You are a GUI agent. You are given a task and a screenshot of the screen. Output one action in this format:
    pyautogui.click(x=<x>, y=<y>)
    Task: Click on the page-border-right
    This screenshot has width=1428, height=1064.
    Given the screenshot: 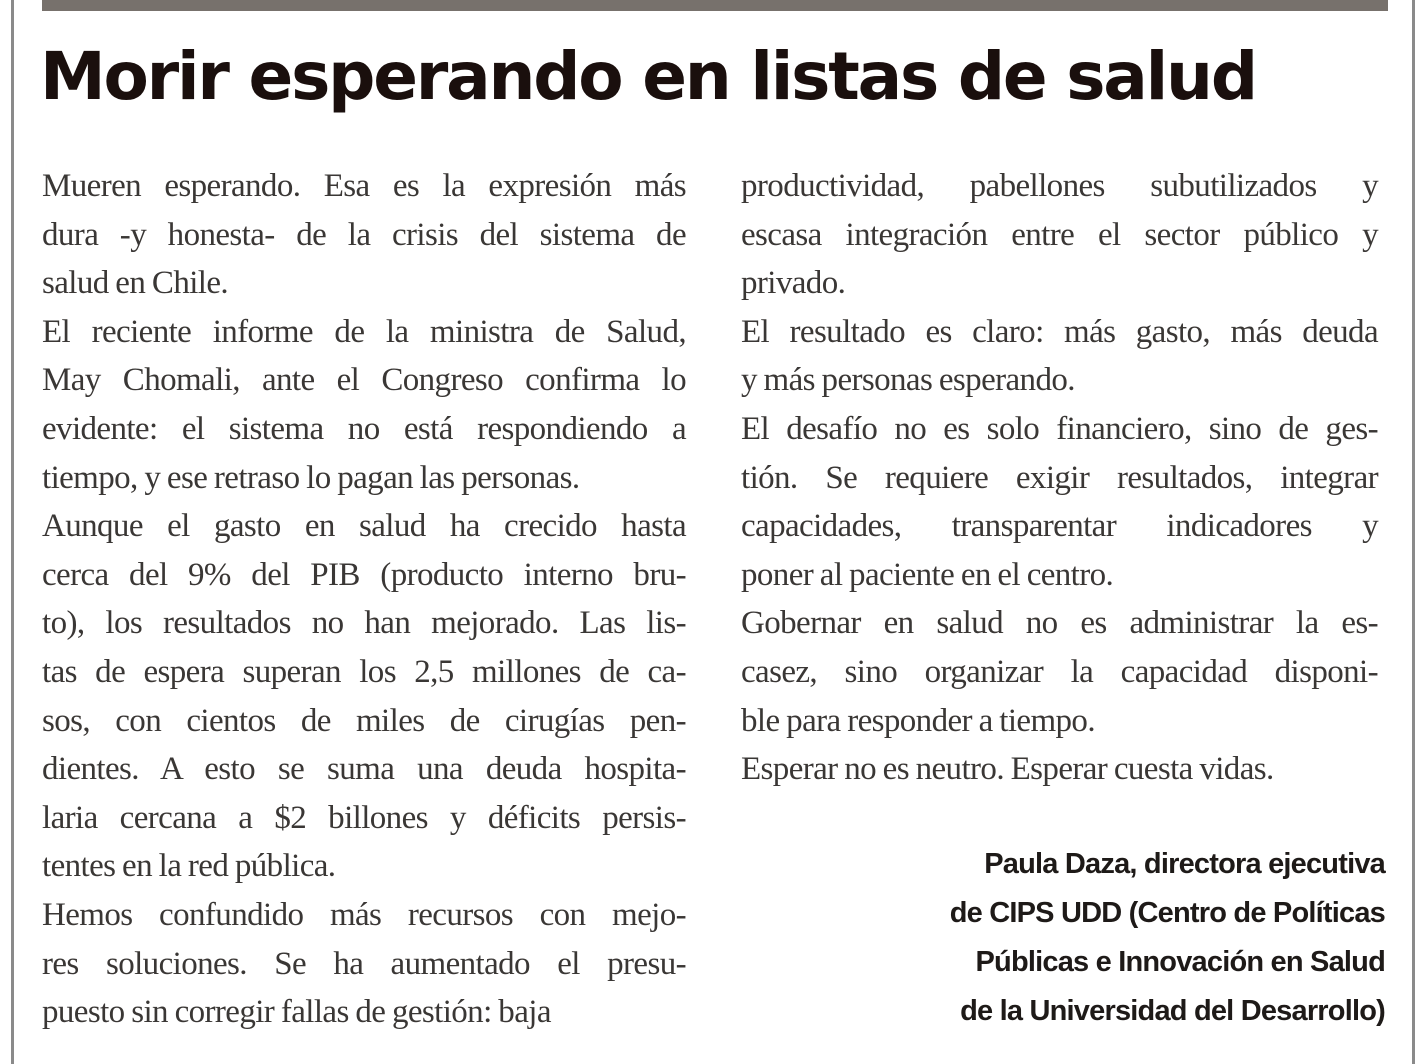 What is the action you would take?
    pyautogui.click(x=1413, y=532)
    